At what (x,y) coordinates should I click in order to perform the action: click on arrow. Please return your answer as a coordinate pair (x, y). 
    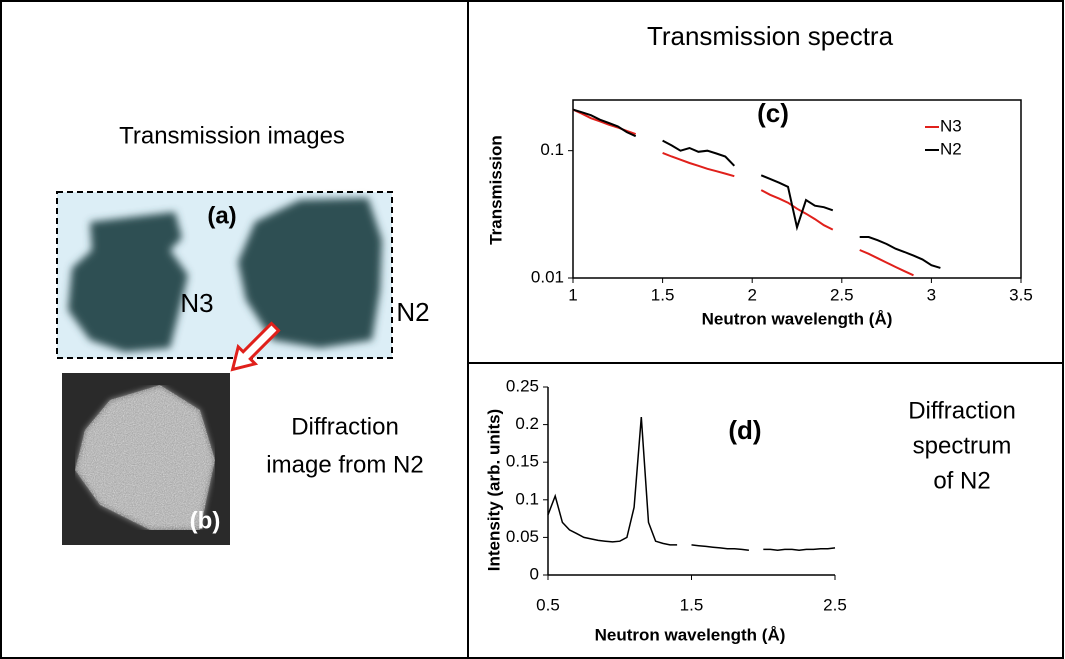
    Looking at the image, I should click on (255, 346).